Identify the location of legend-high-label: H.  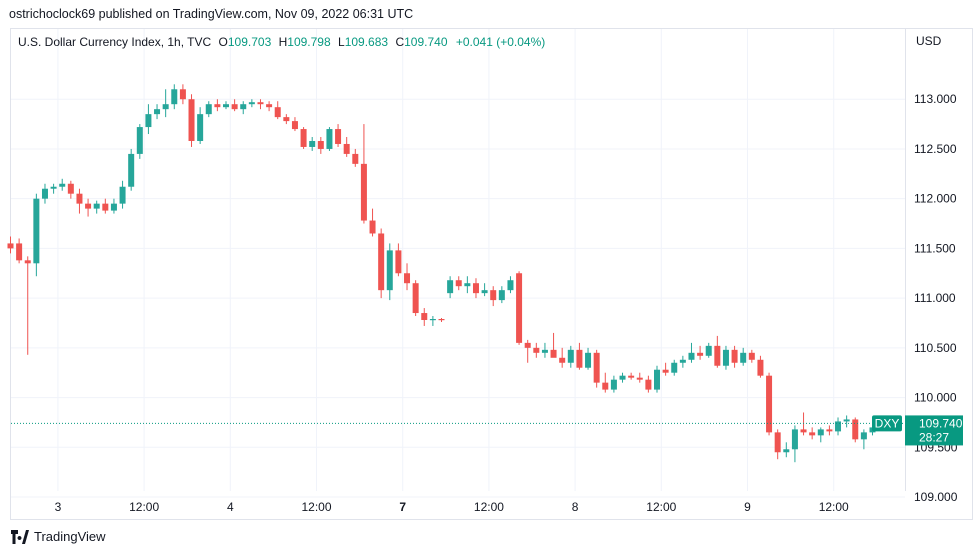
(283, 42).